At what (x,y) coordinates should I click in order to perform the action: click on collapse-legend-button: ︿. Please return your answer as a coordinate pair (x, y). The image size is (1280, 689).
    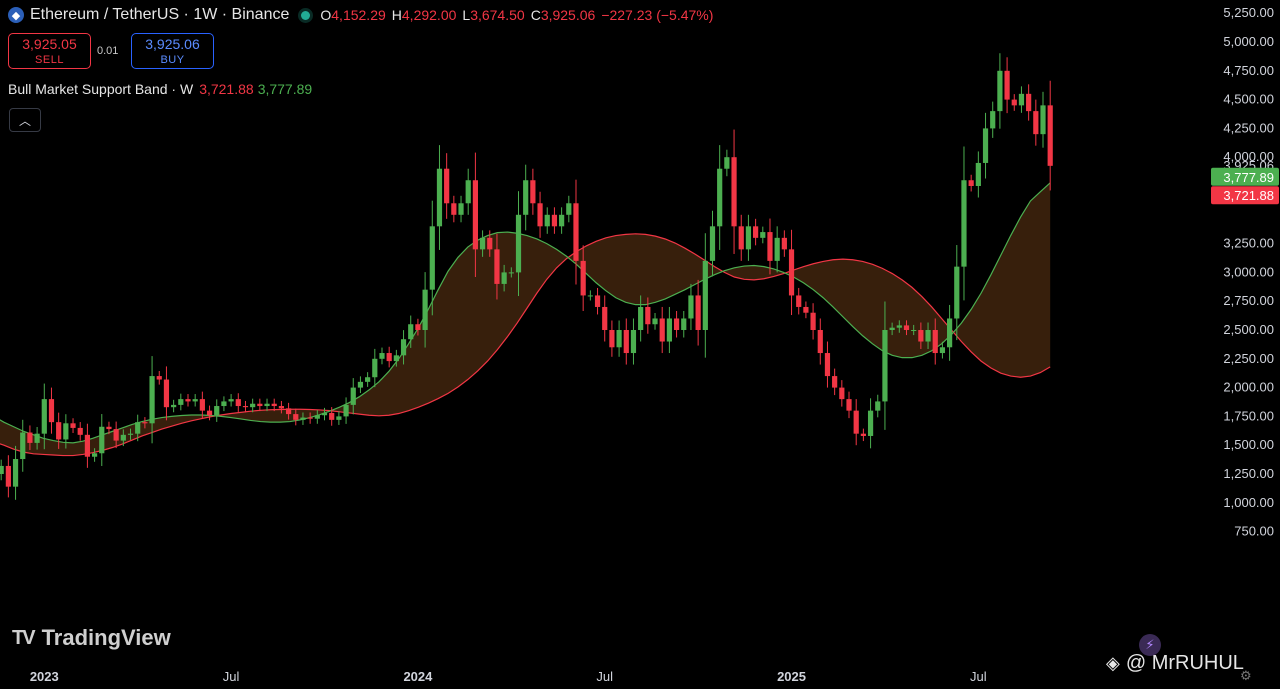
    Looking at the image, I should click on (25, 120).